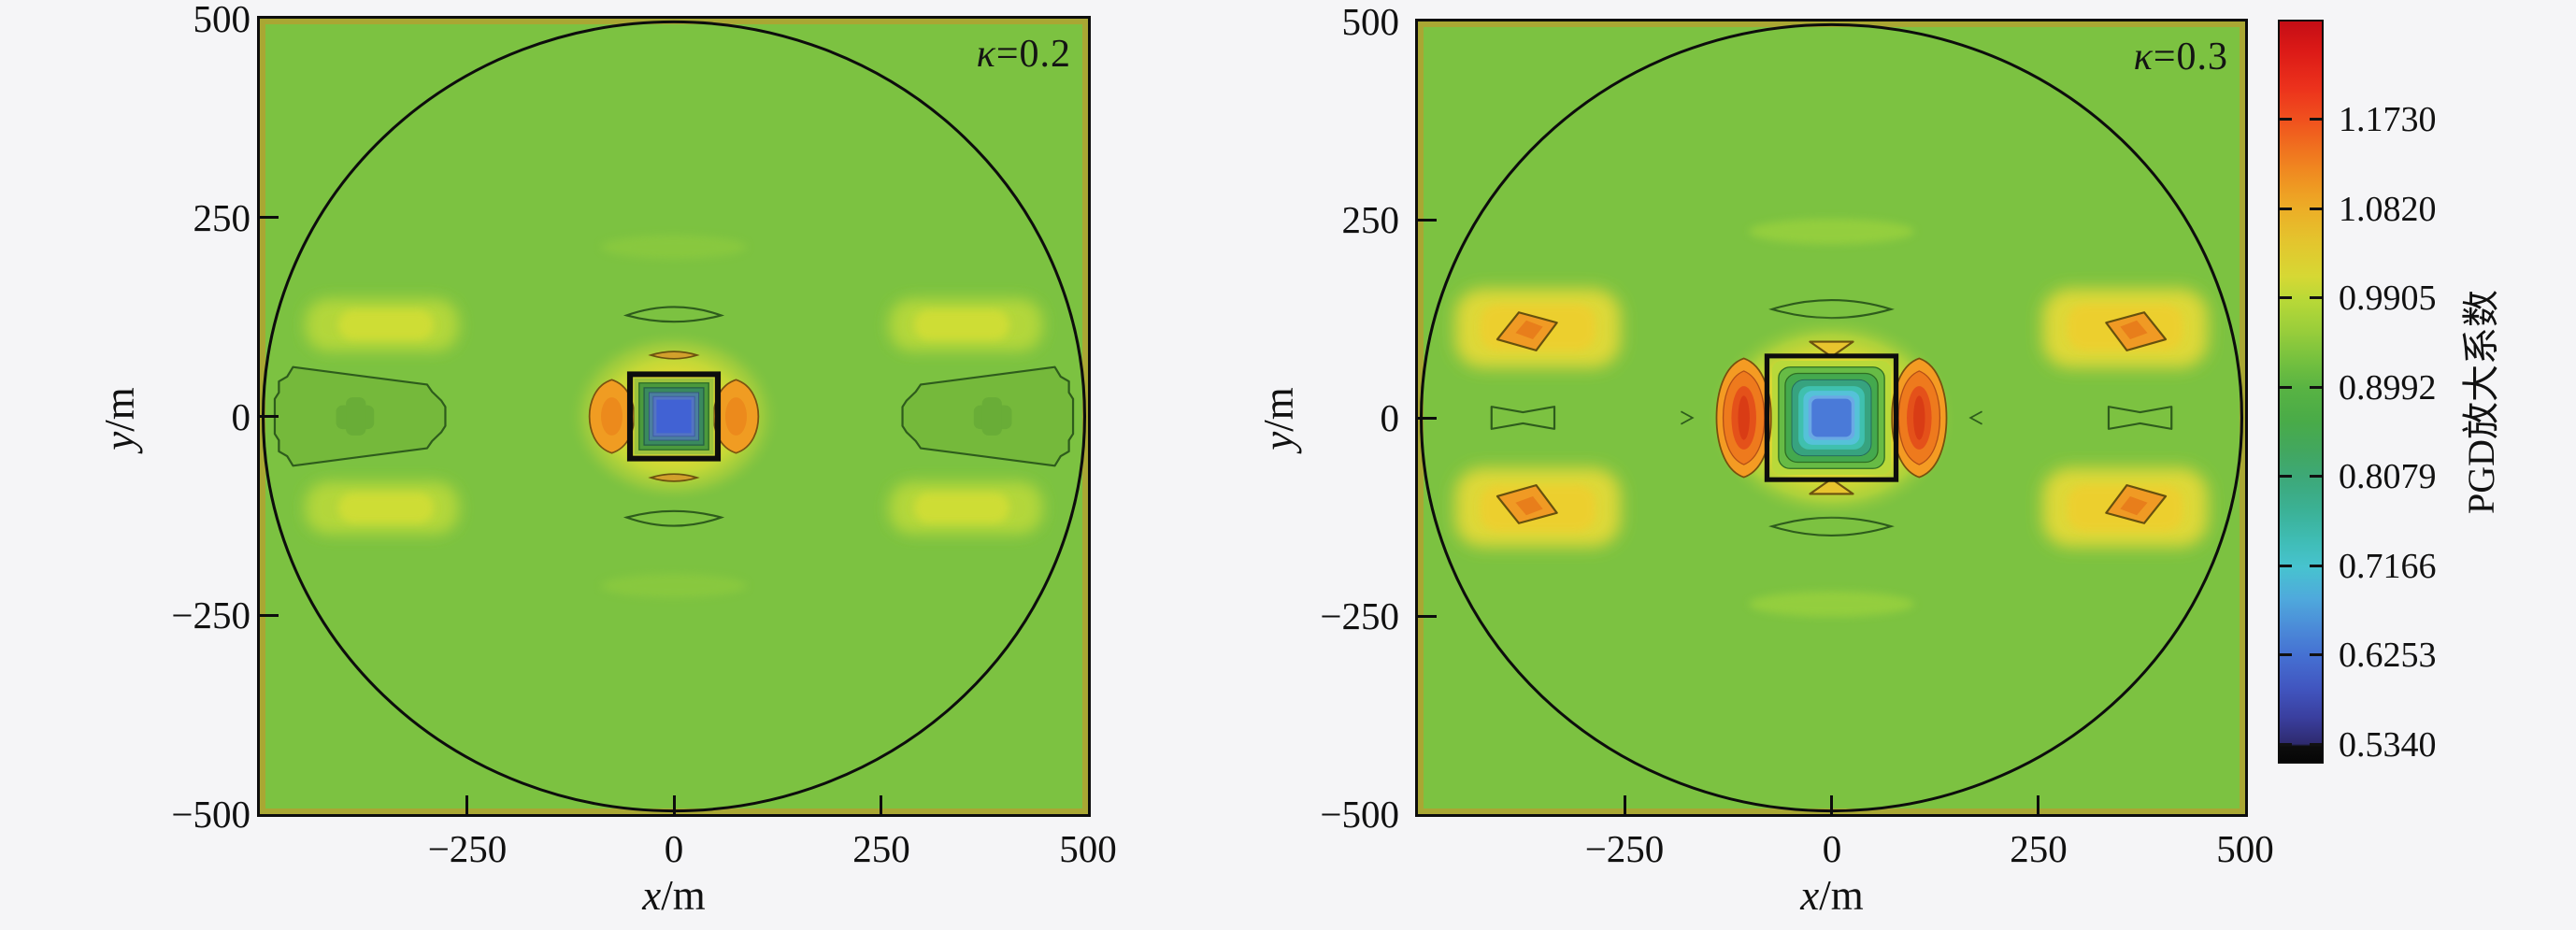 The width and height of the screenshot is (2576, 930). What do you see at coordinates (1919, 418) in the screenshot?
I see `red-lobe-right` at bounding box center [1919, 418].